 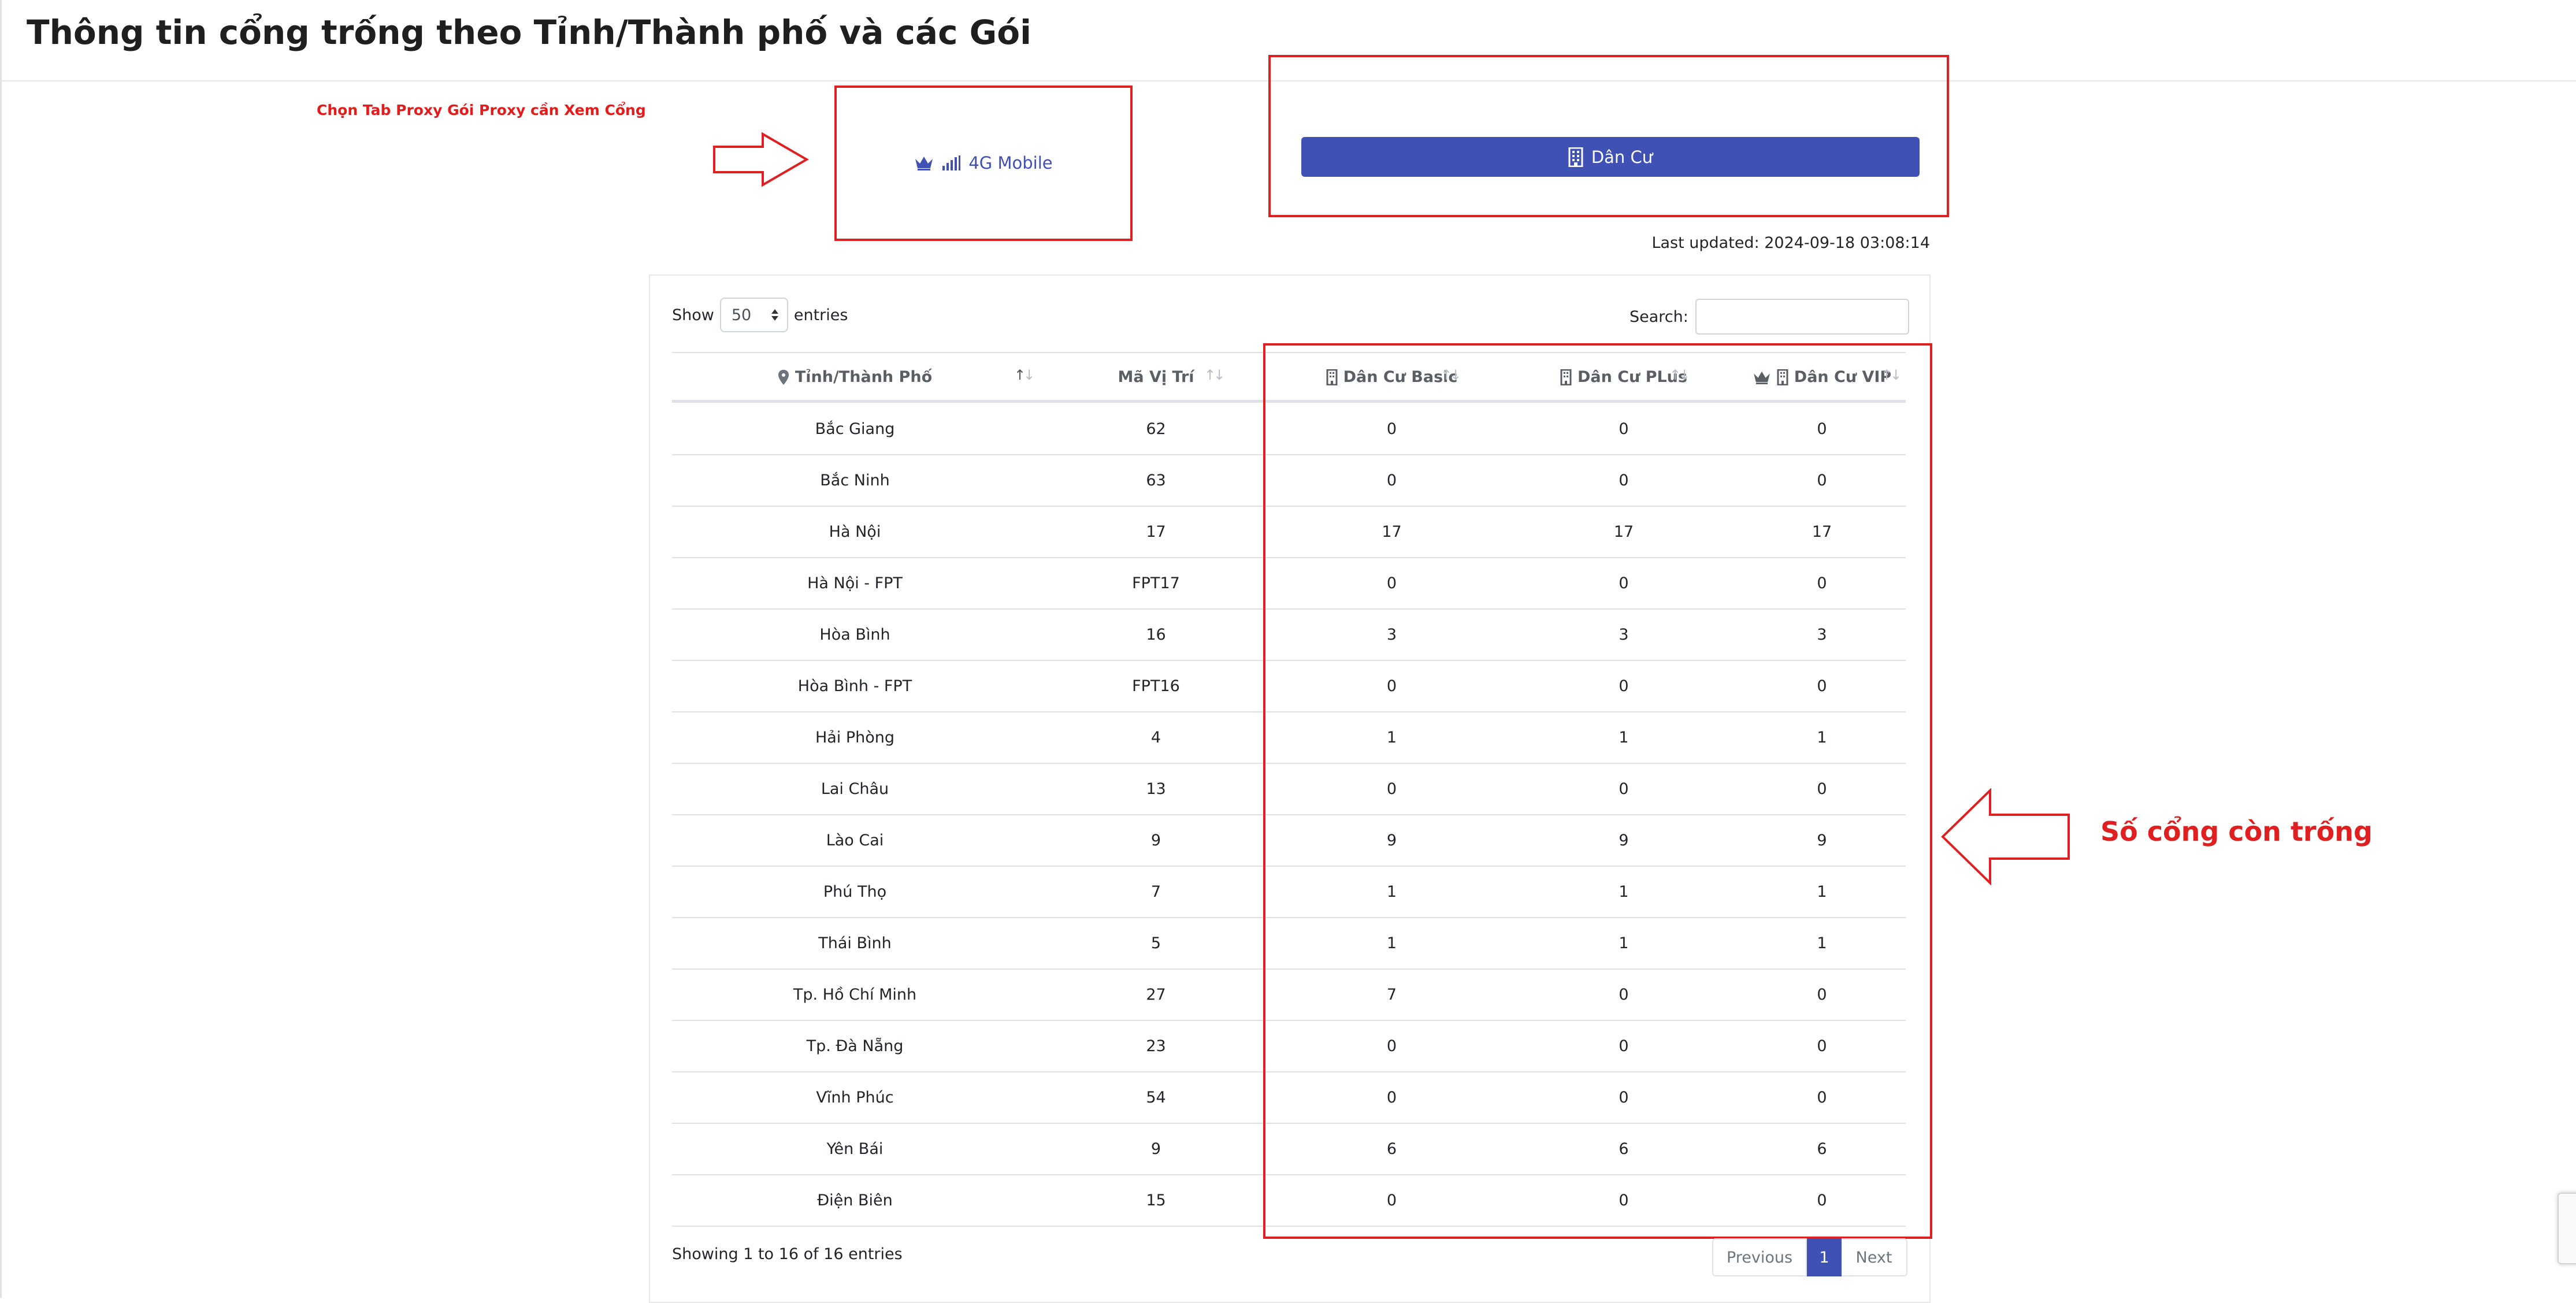 I want to click on cell-province: Điện Biên, so click(x=855, y=1200).